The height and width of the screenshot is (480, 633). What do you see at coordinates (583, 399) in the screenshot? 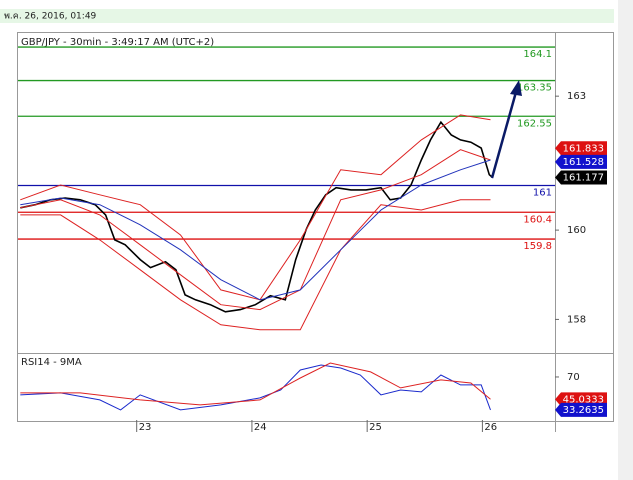
I see `price-tag-label: 45.0333` at bounding box center [583, 399].